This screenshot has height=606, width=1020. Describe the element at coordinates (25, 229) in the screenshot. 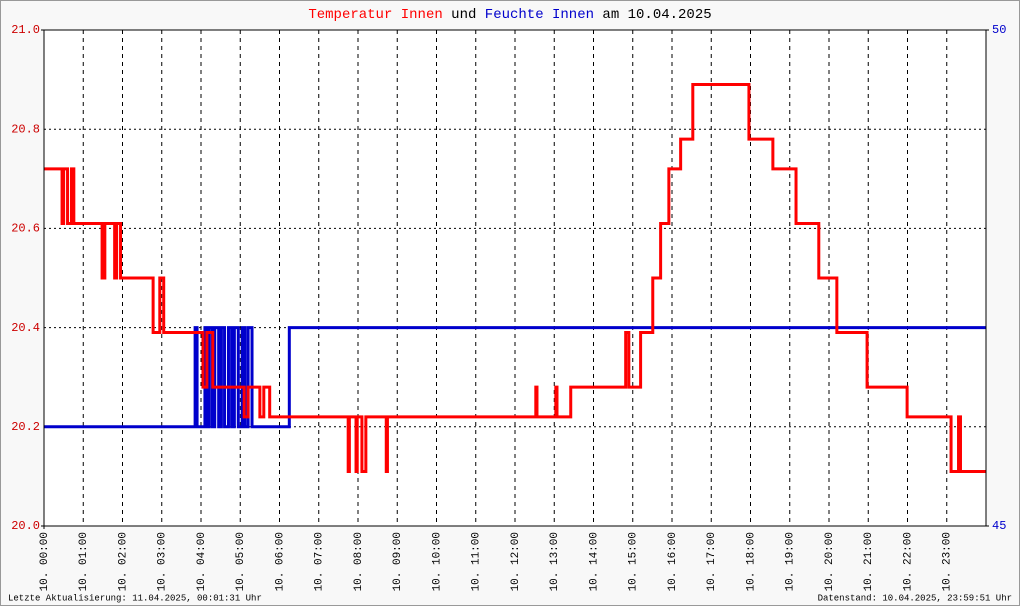

I see `y-tick-label: 20.6` at that location.